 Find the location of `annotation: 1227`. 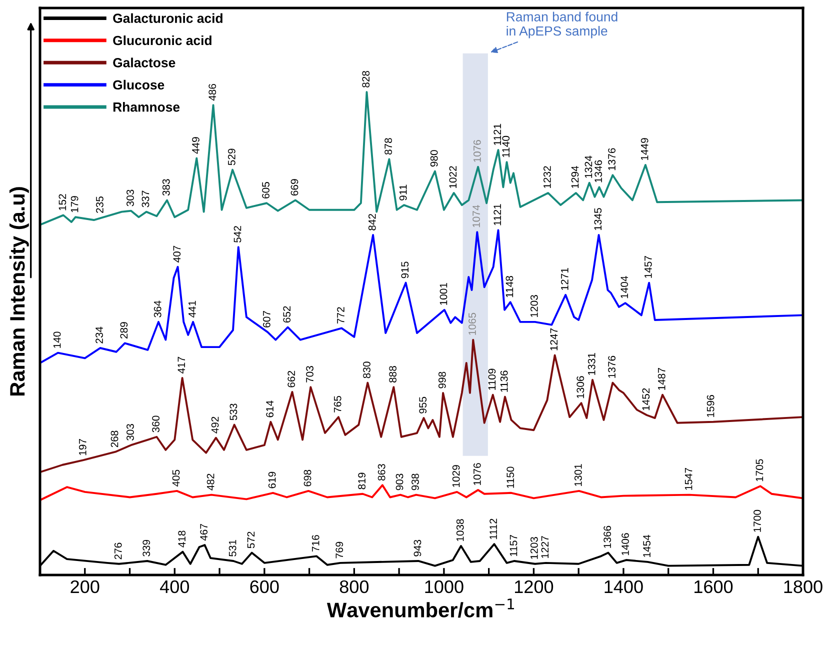

annotation: 1227 is located at coordinates (545, 547).